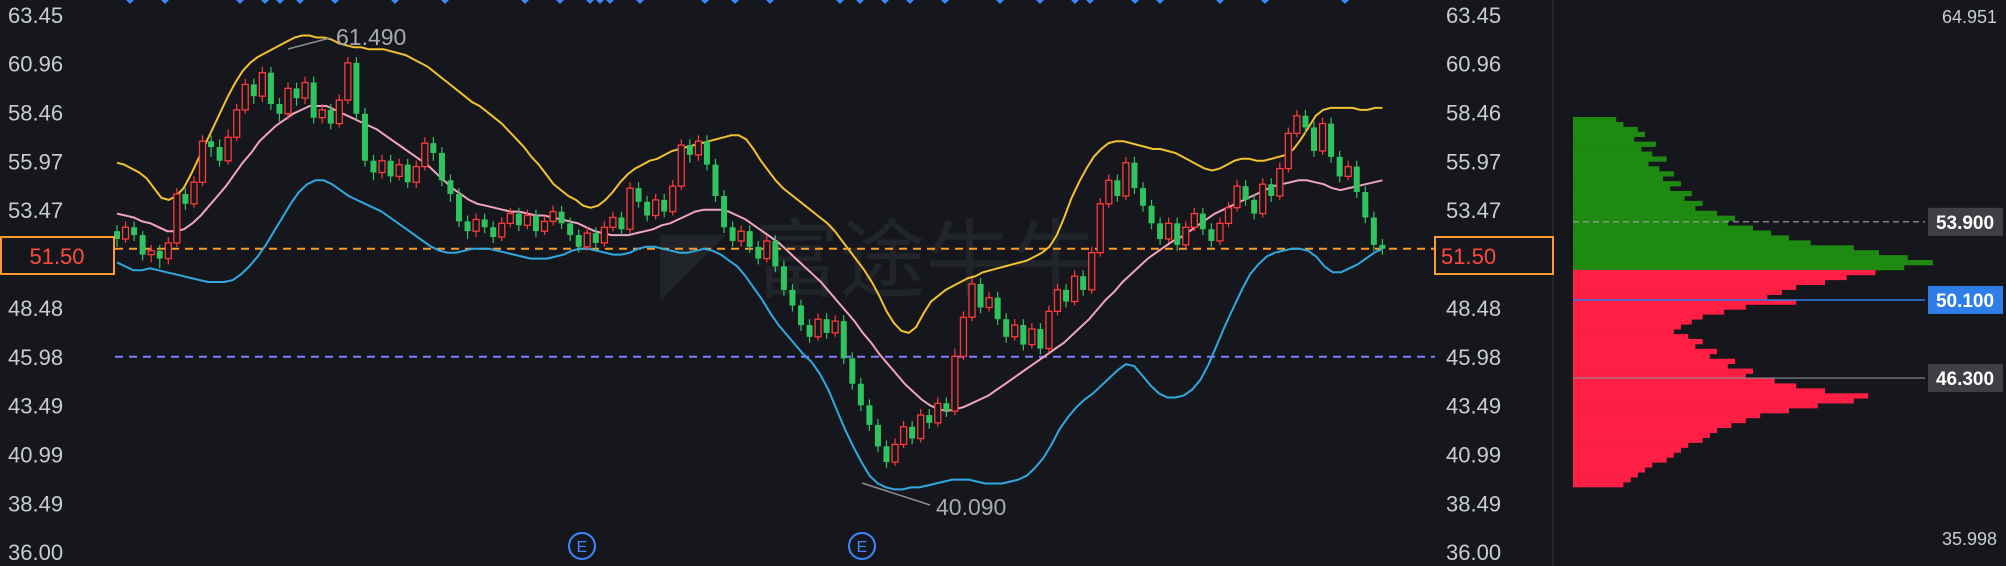  I want to click on earnings-marker-2: E, so click(862, 546).